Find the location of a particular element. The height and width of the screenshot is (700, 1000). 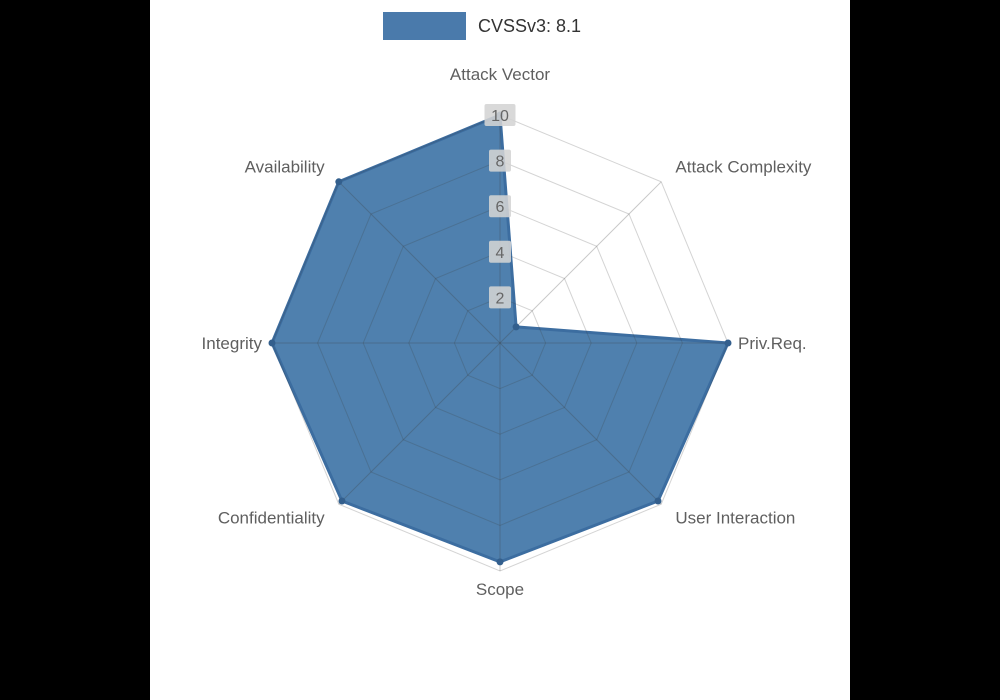

grid-ring is located at coordinates (500, 343).